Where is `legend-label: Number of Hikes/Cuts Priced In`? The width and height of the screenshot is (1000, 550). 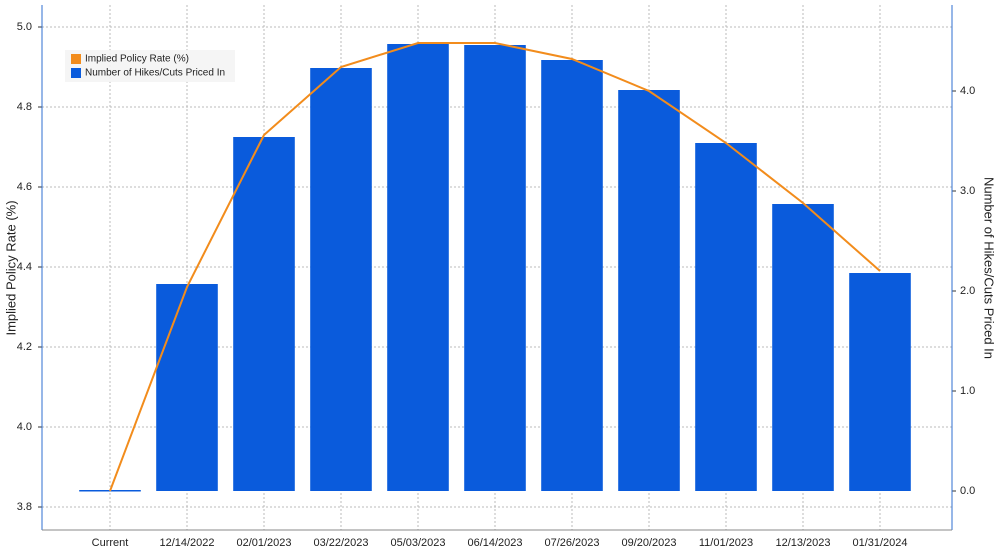
legend-label: Number of Hikes/Cuts Priced In is located at coordinates (155, 73).